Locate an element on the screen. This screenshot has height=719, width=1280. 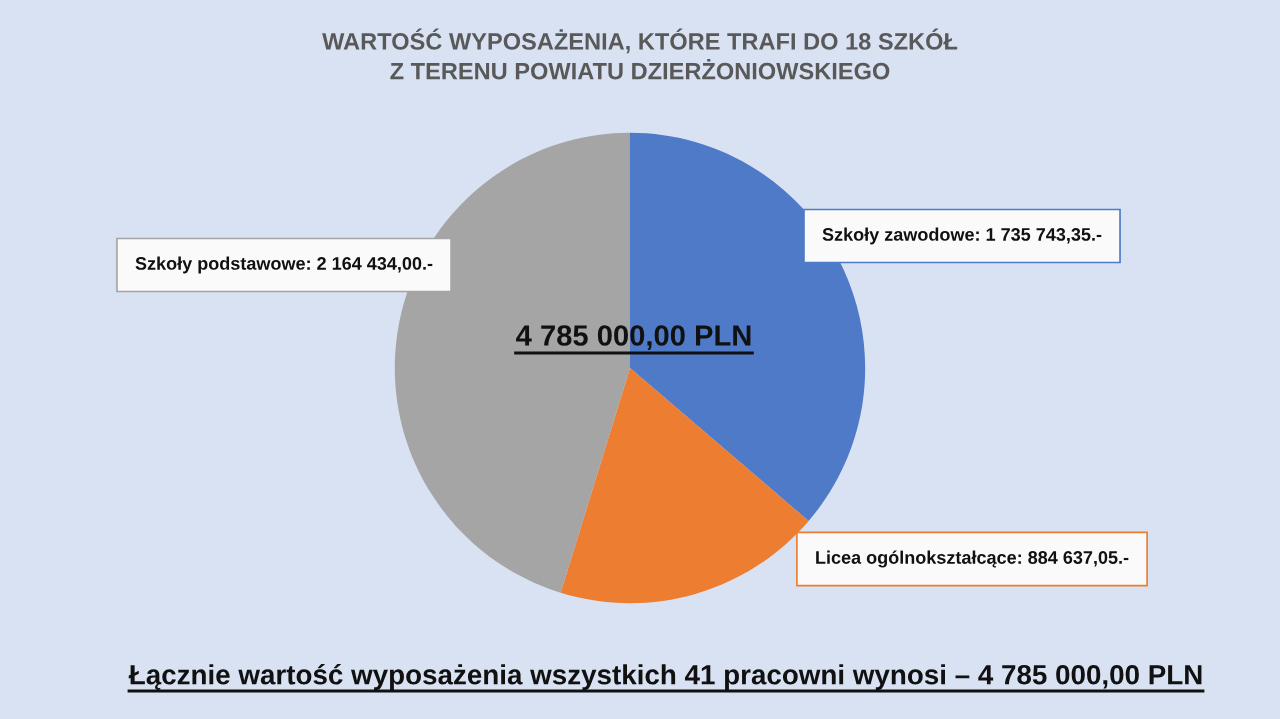
slice-label: Licea ogólnokształcące: 884 637,05.- is located at coordinates (972, 559).